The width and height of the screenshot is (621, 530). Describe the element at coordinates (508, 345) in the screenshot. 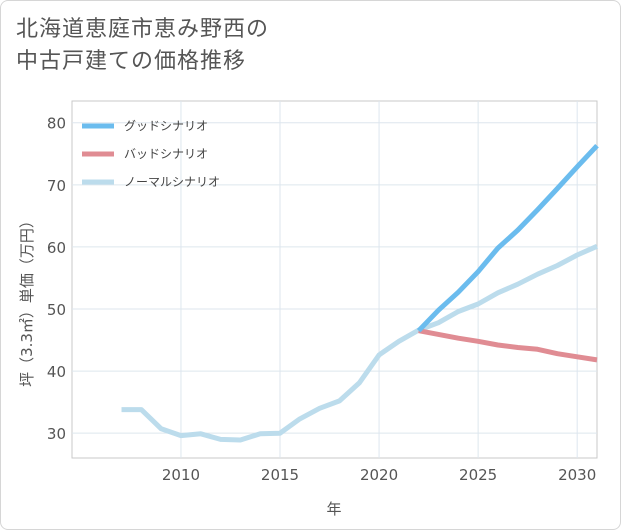

I see `bad-scenario-line` at that location.